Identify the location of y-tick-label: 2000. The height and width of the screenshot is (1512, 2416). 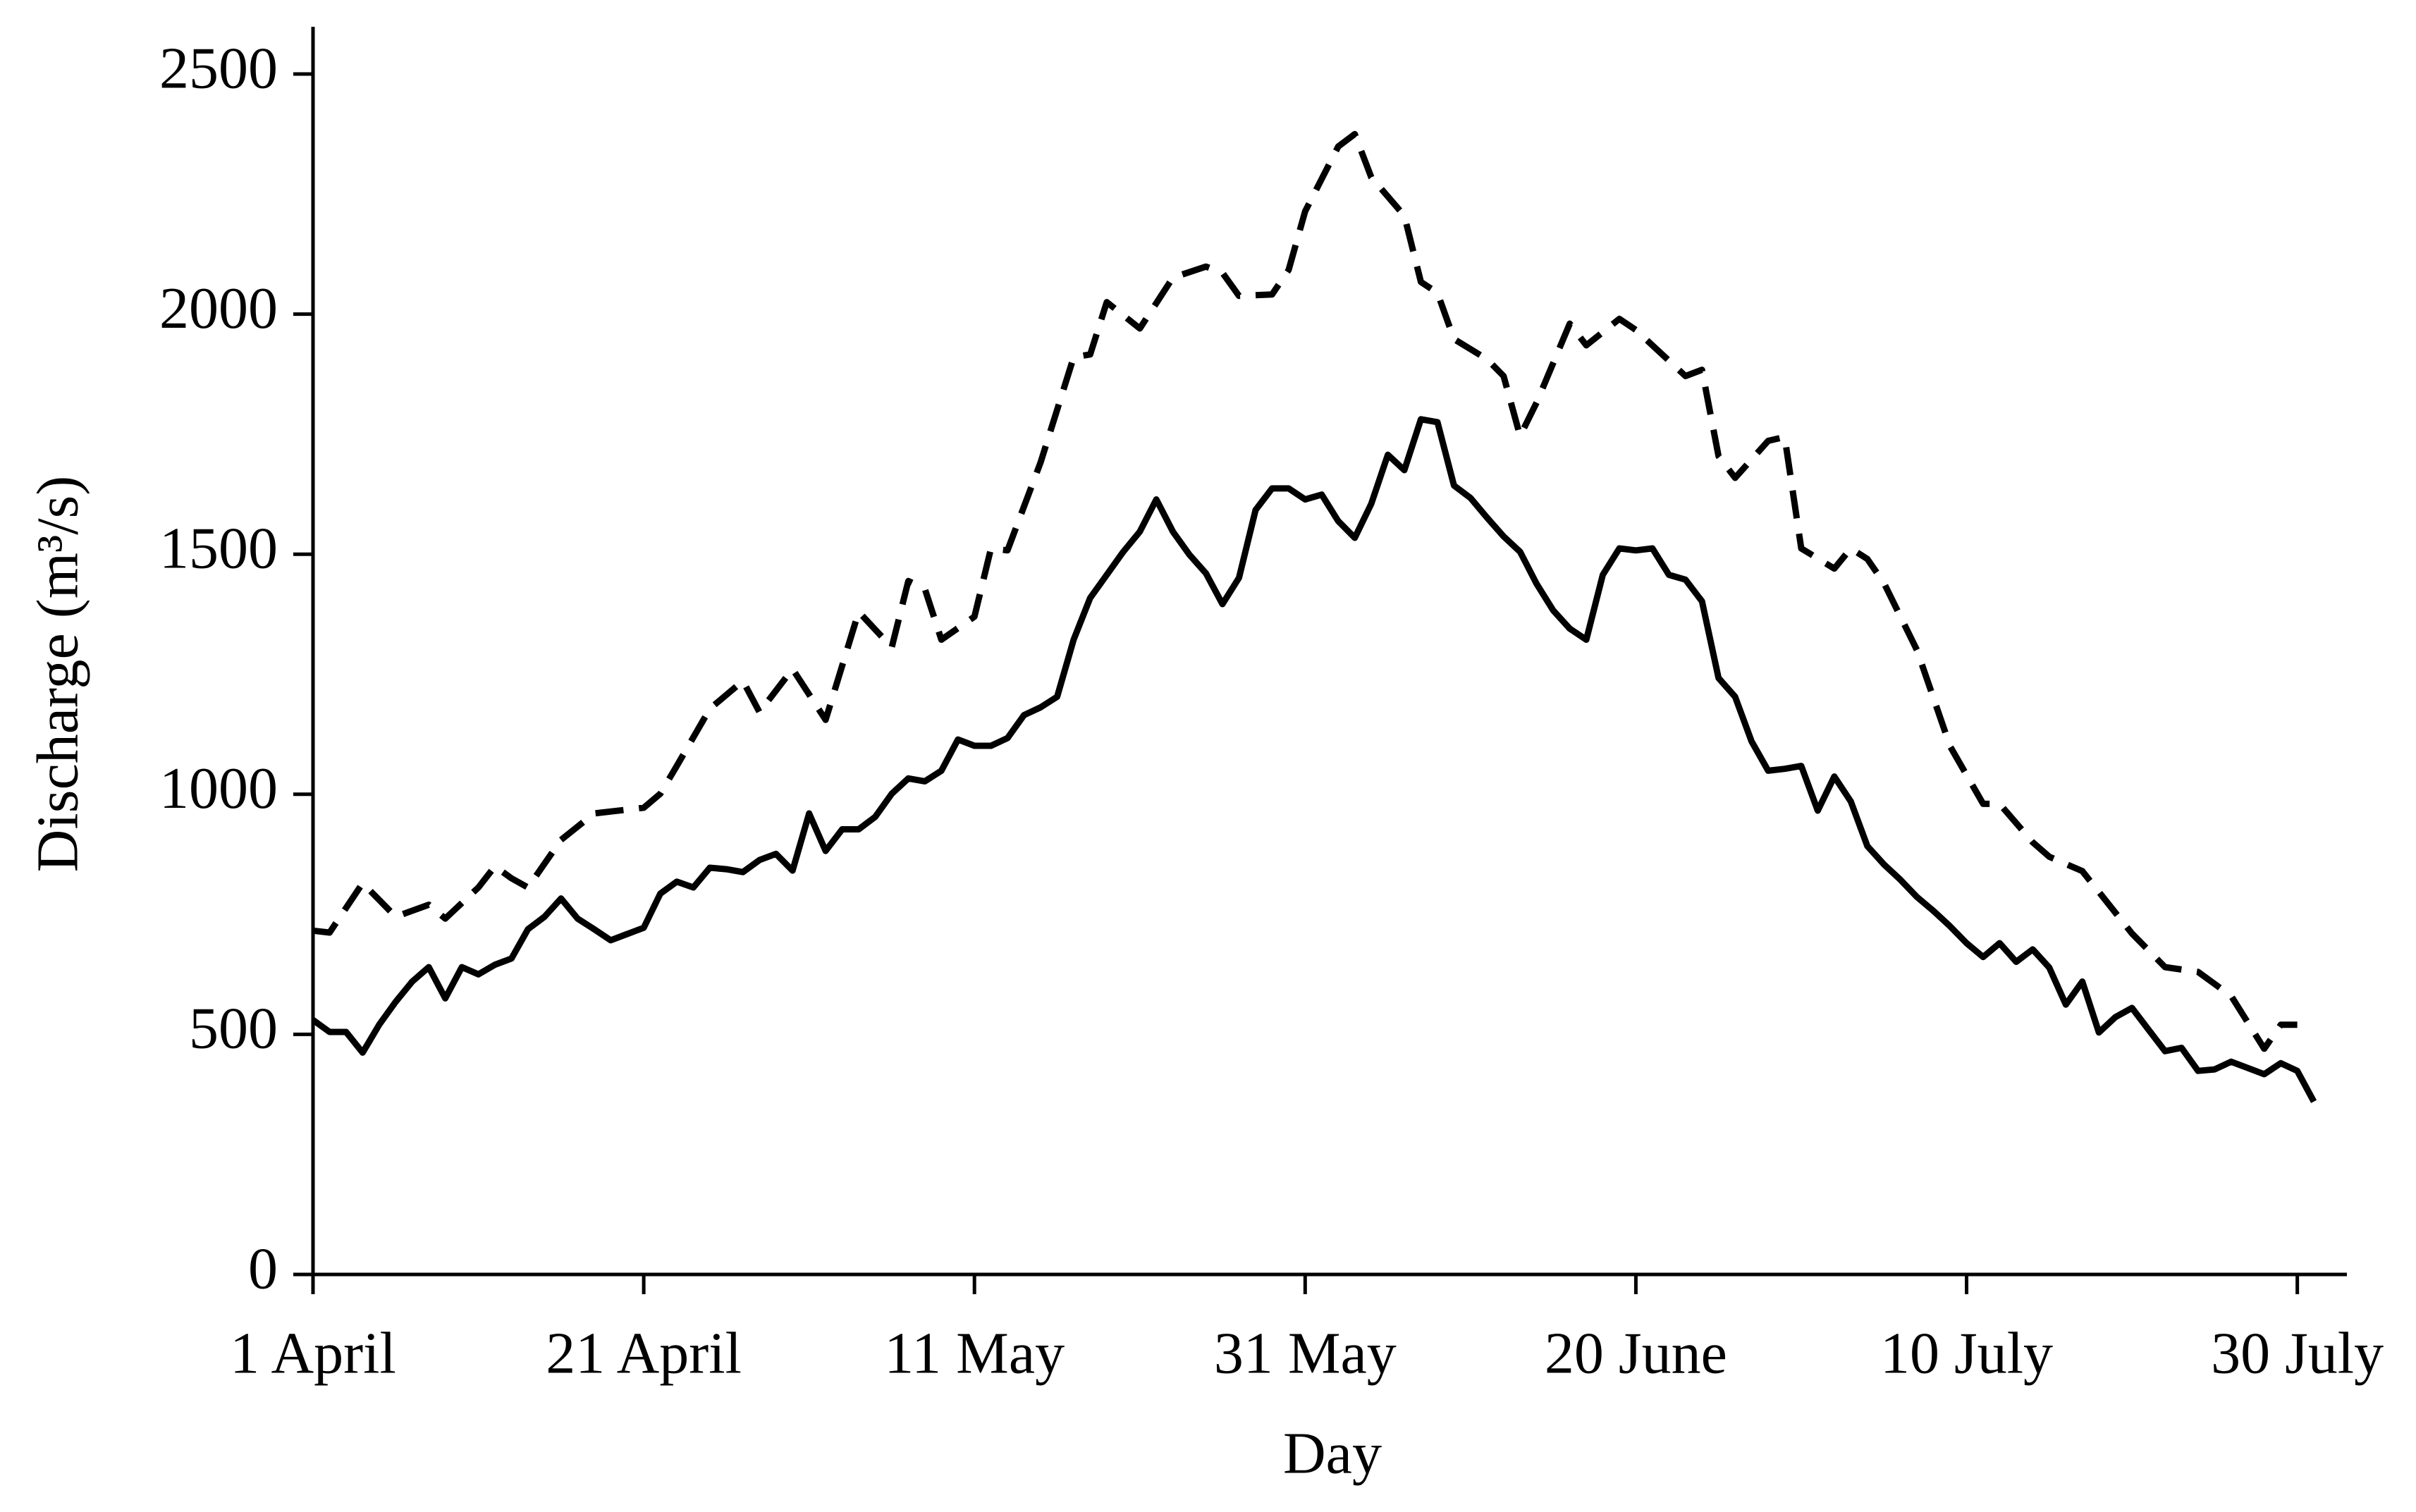
(219, 308).